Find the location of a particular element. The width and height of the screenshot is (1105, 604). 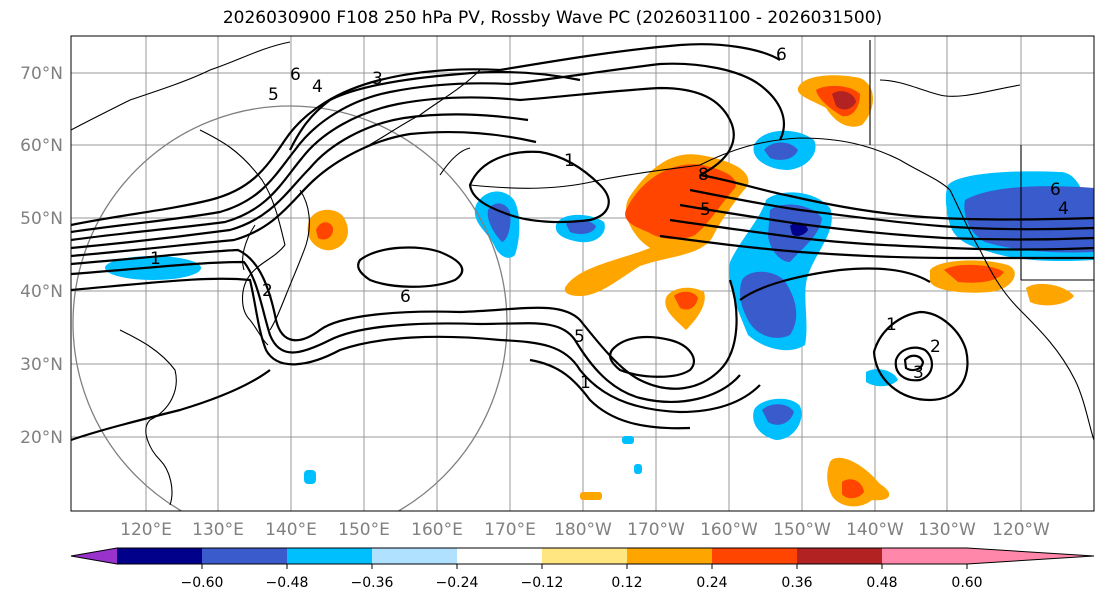

colorbar-tick-label: 0.24 is located at coordinates (711, 583).